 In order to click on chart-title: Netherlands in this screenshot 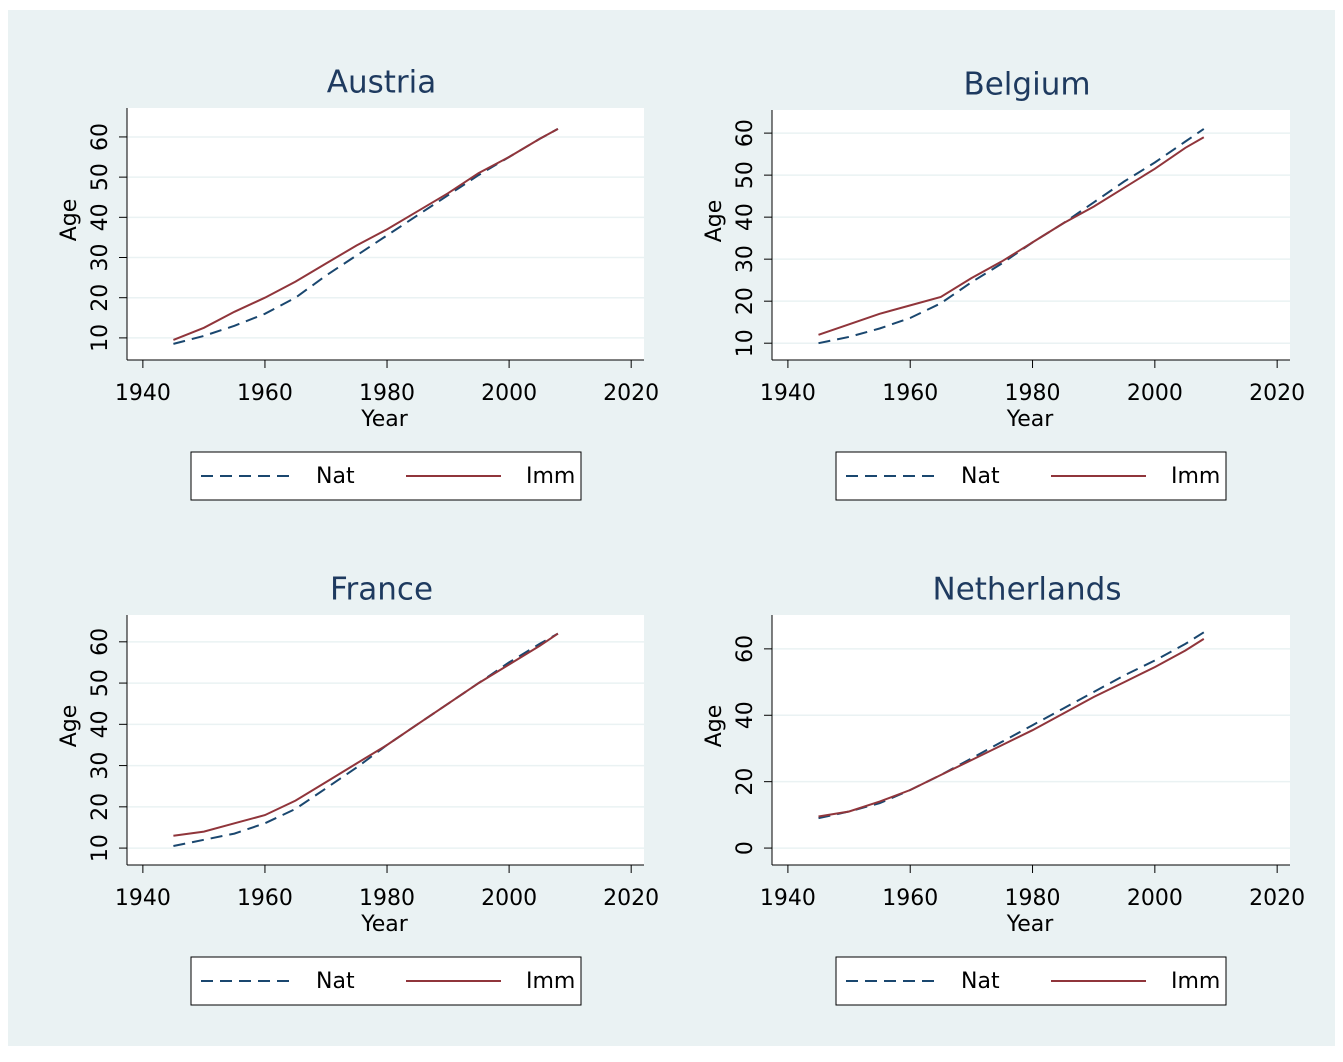, I will do `click(1027, 590)`.